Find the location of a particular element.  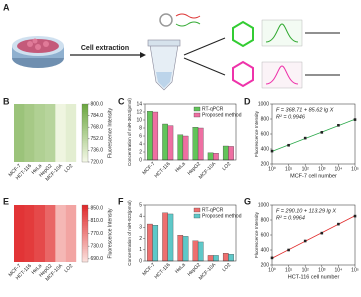

arrow is located at coordinates (204, 46).